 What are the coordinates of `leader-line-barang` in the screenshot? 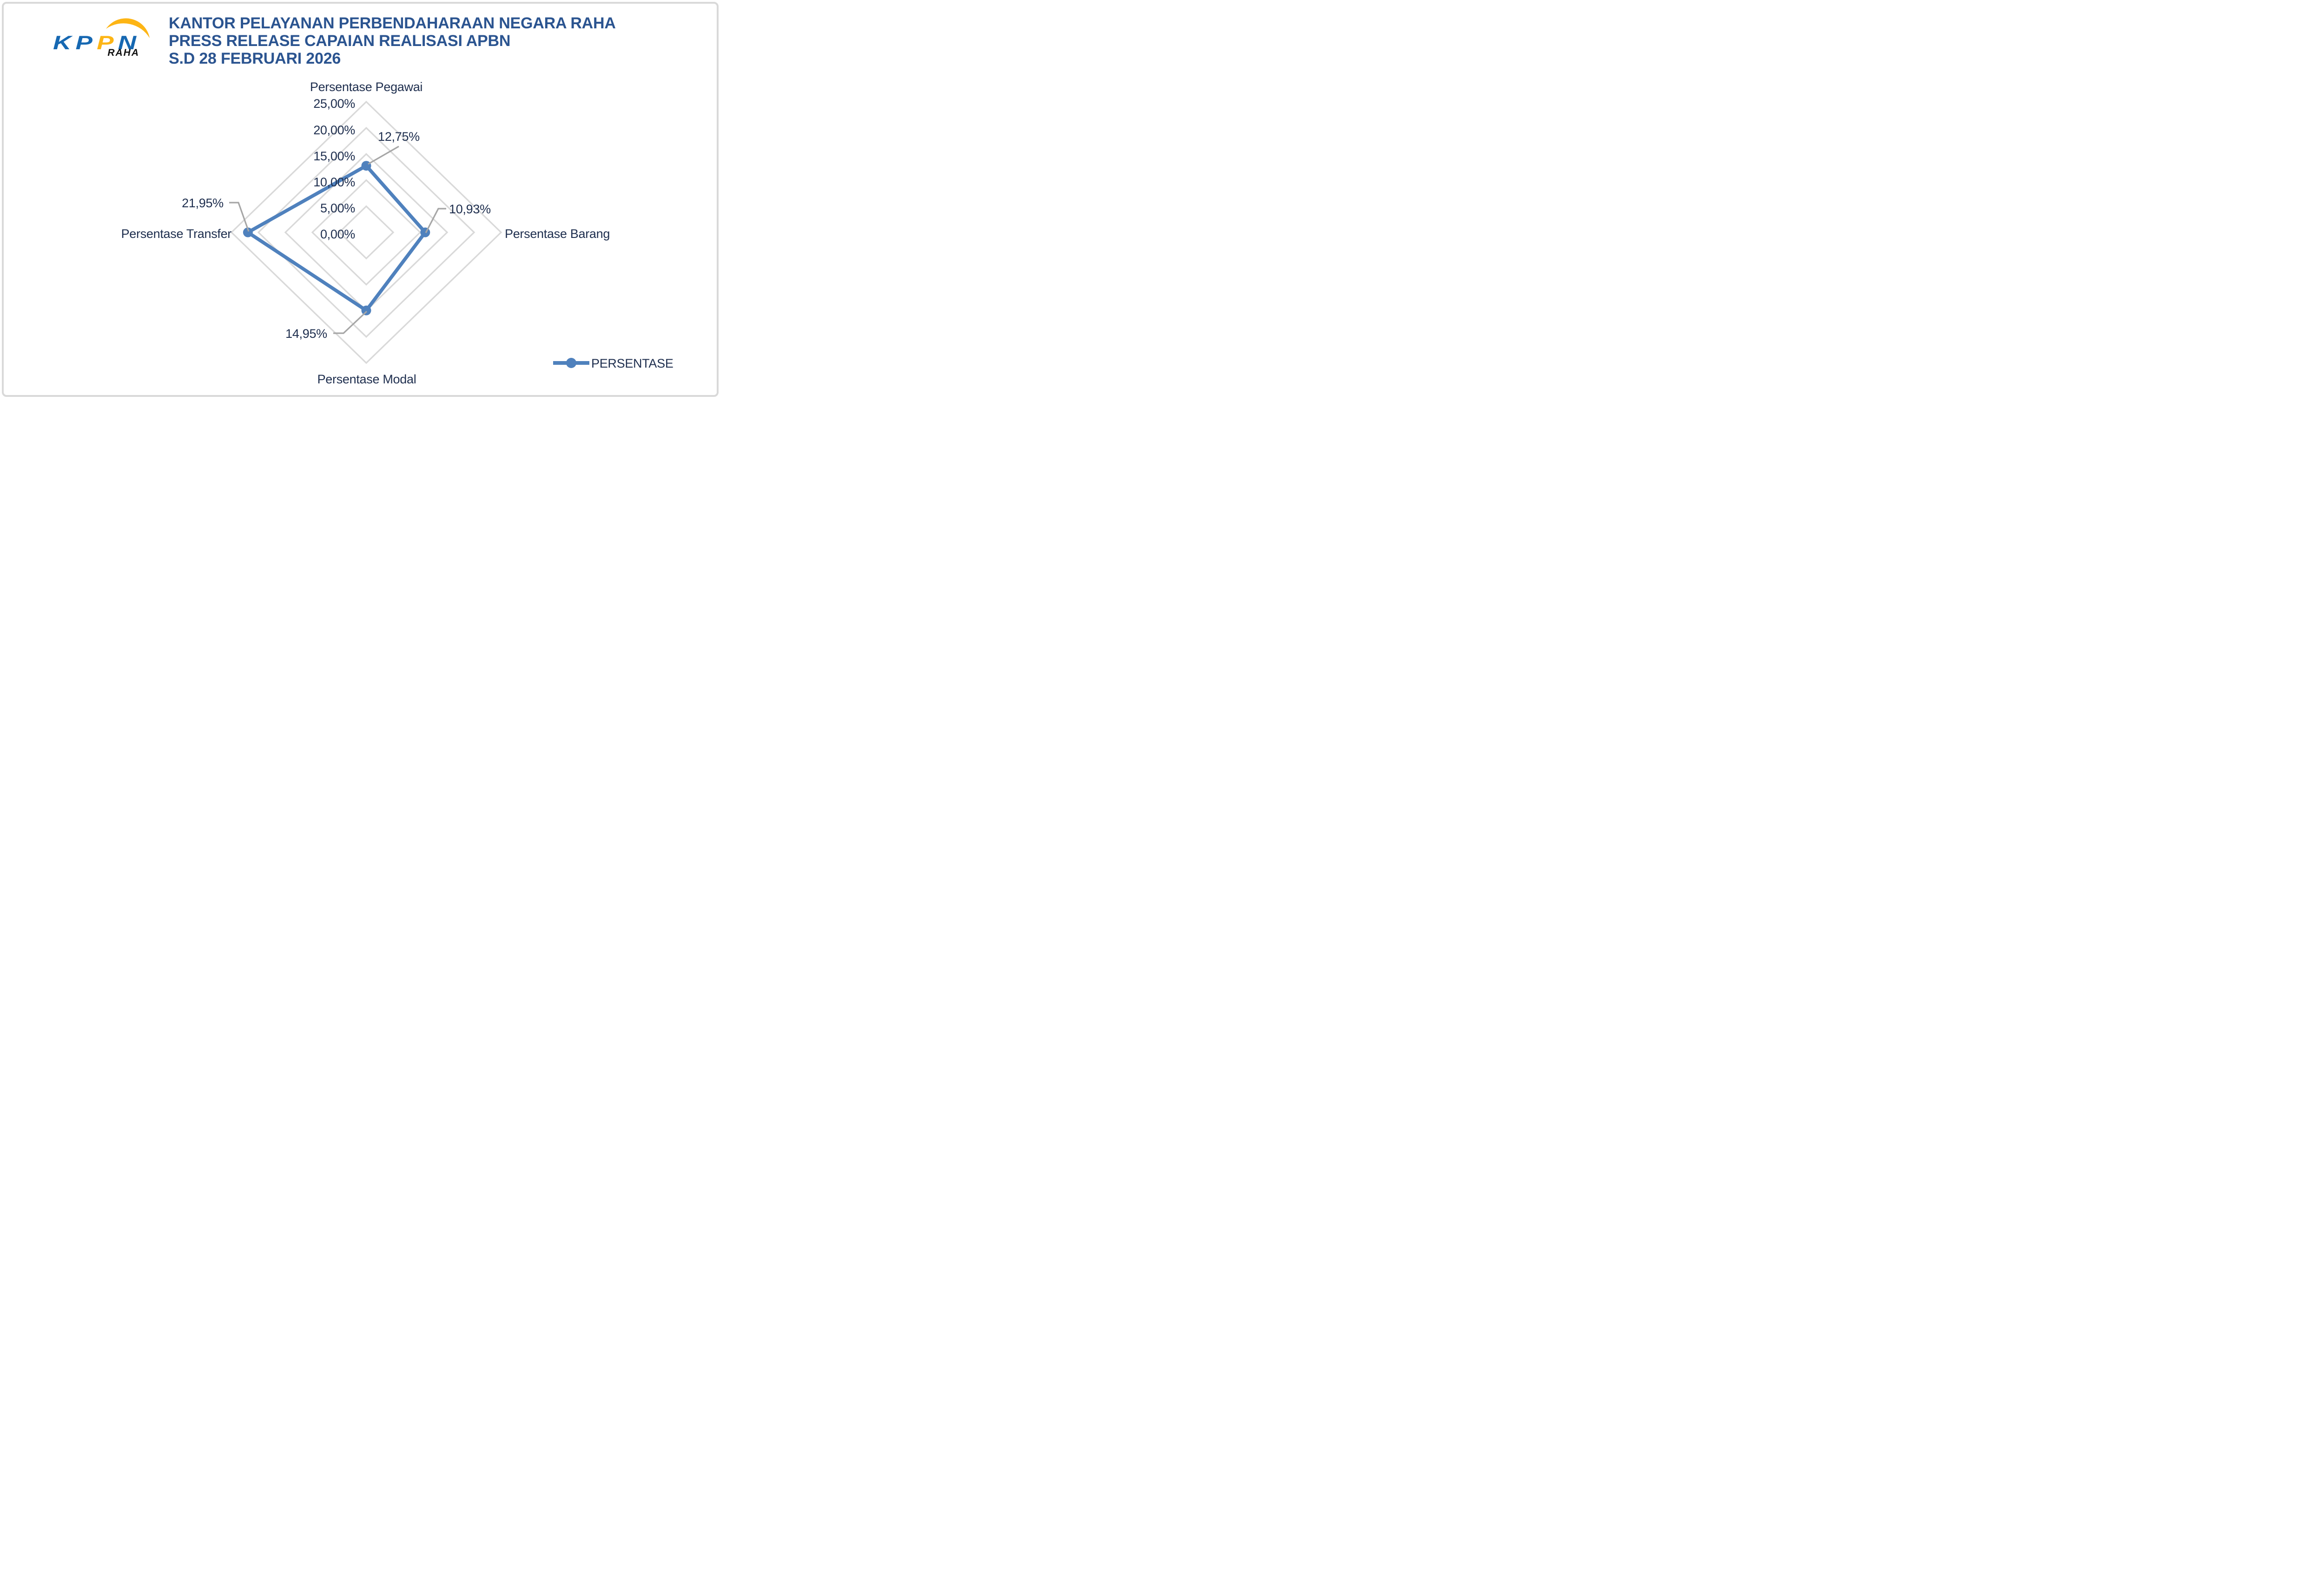 It's located at (435, 220).